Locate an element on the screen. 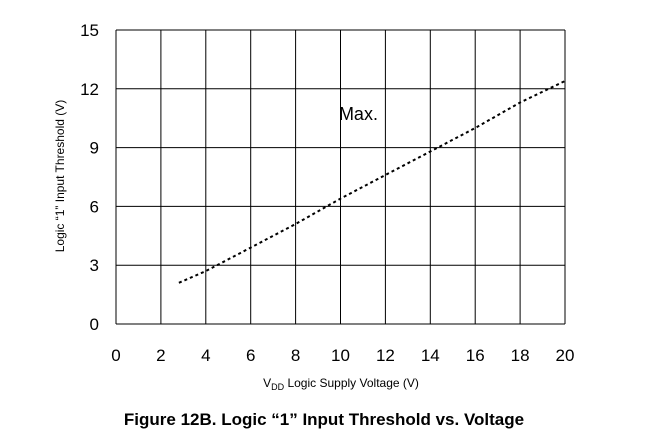  y-tick-label: 9 is located at coordinates (94, 148).